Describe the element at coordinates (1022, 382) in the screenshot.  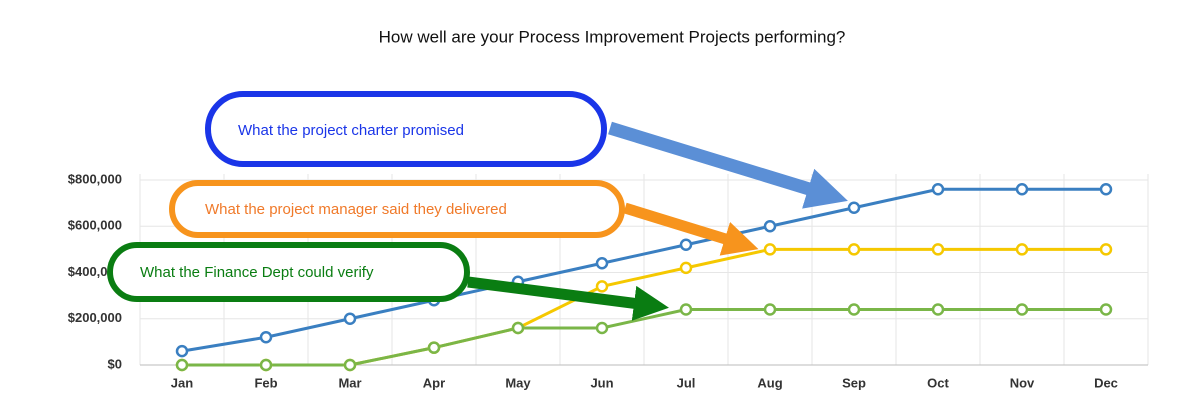
I see `x-tick-label: Nov` at that location.